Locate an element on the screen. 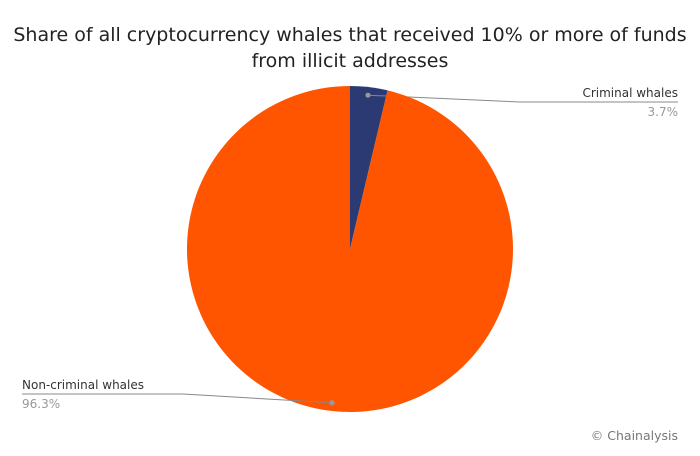  slice-label: Non-criminal whales is located at coordinates (83, 385).